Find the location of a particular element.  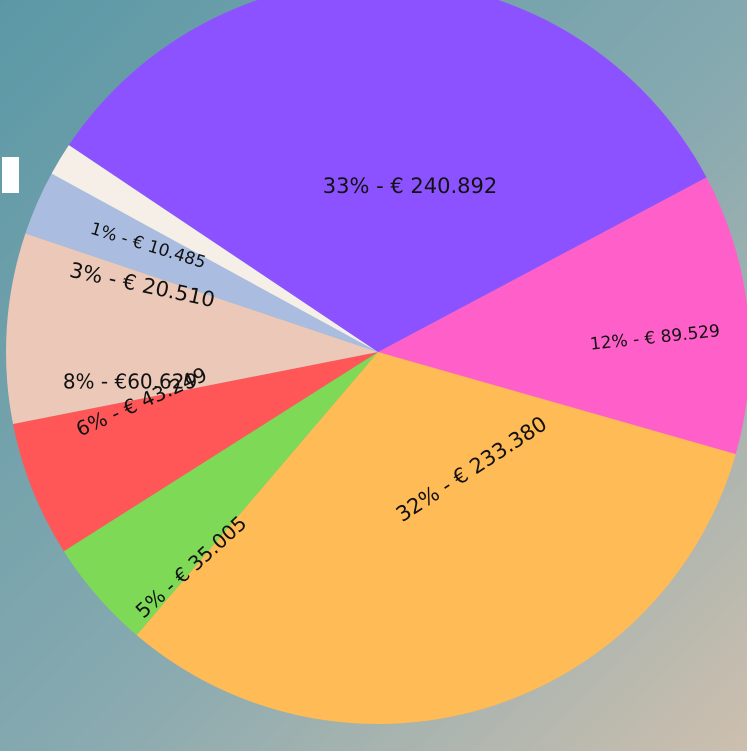

hidden-title-fragment is located at coordinates (10, 175).